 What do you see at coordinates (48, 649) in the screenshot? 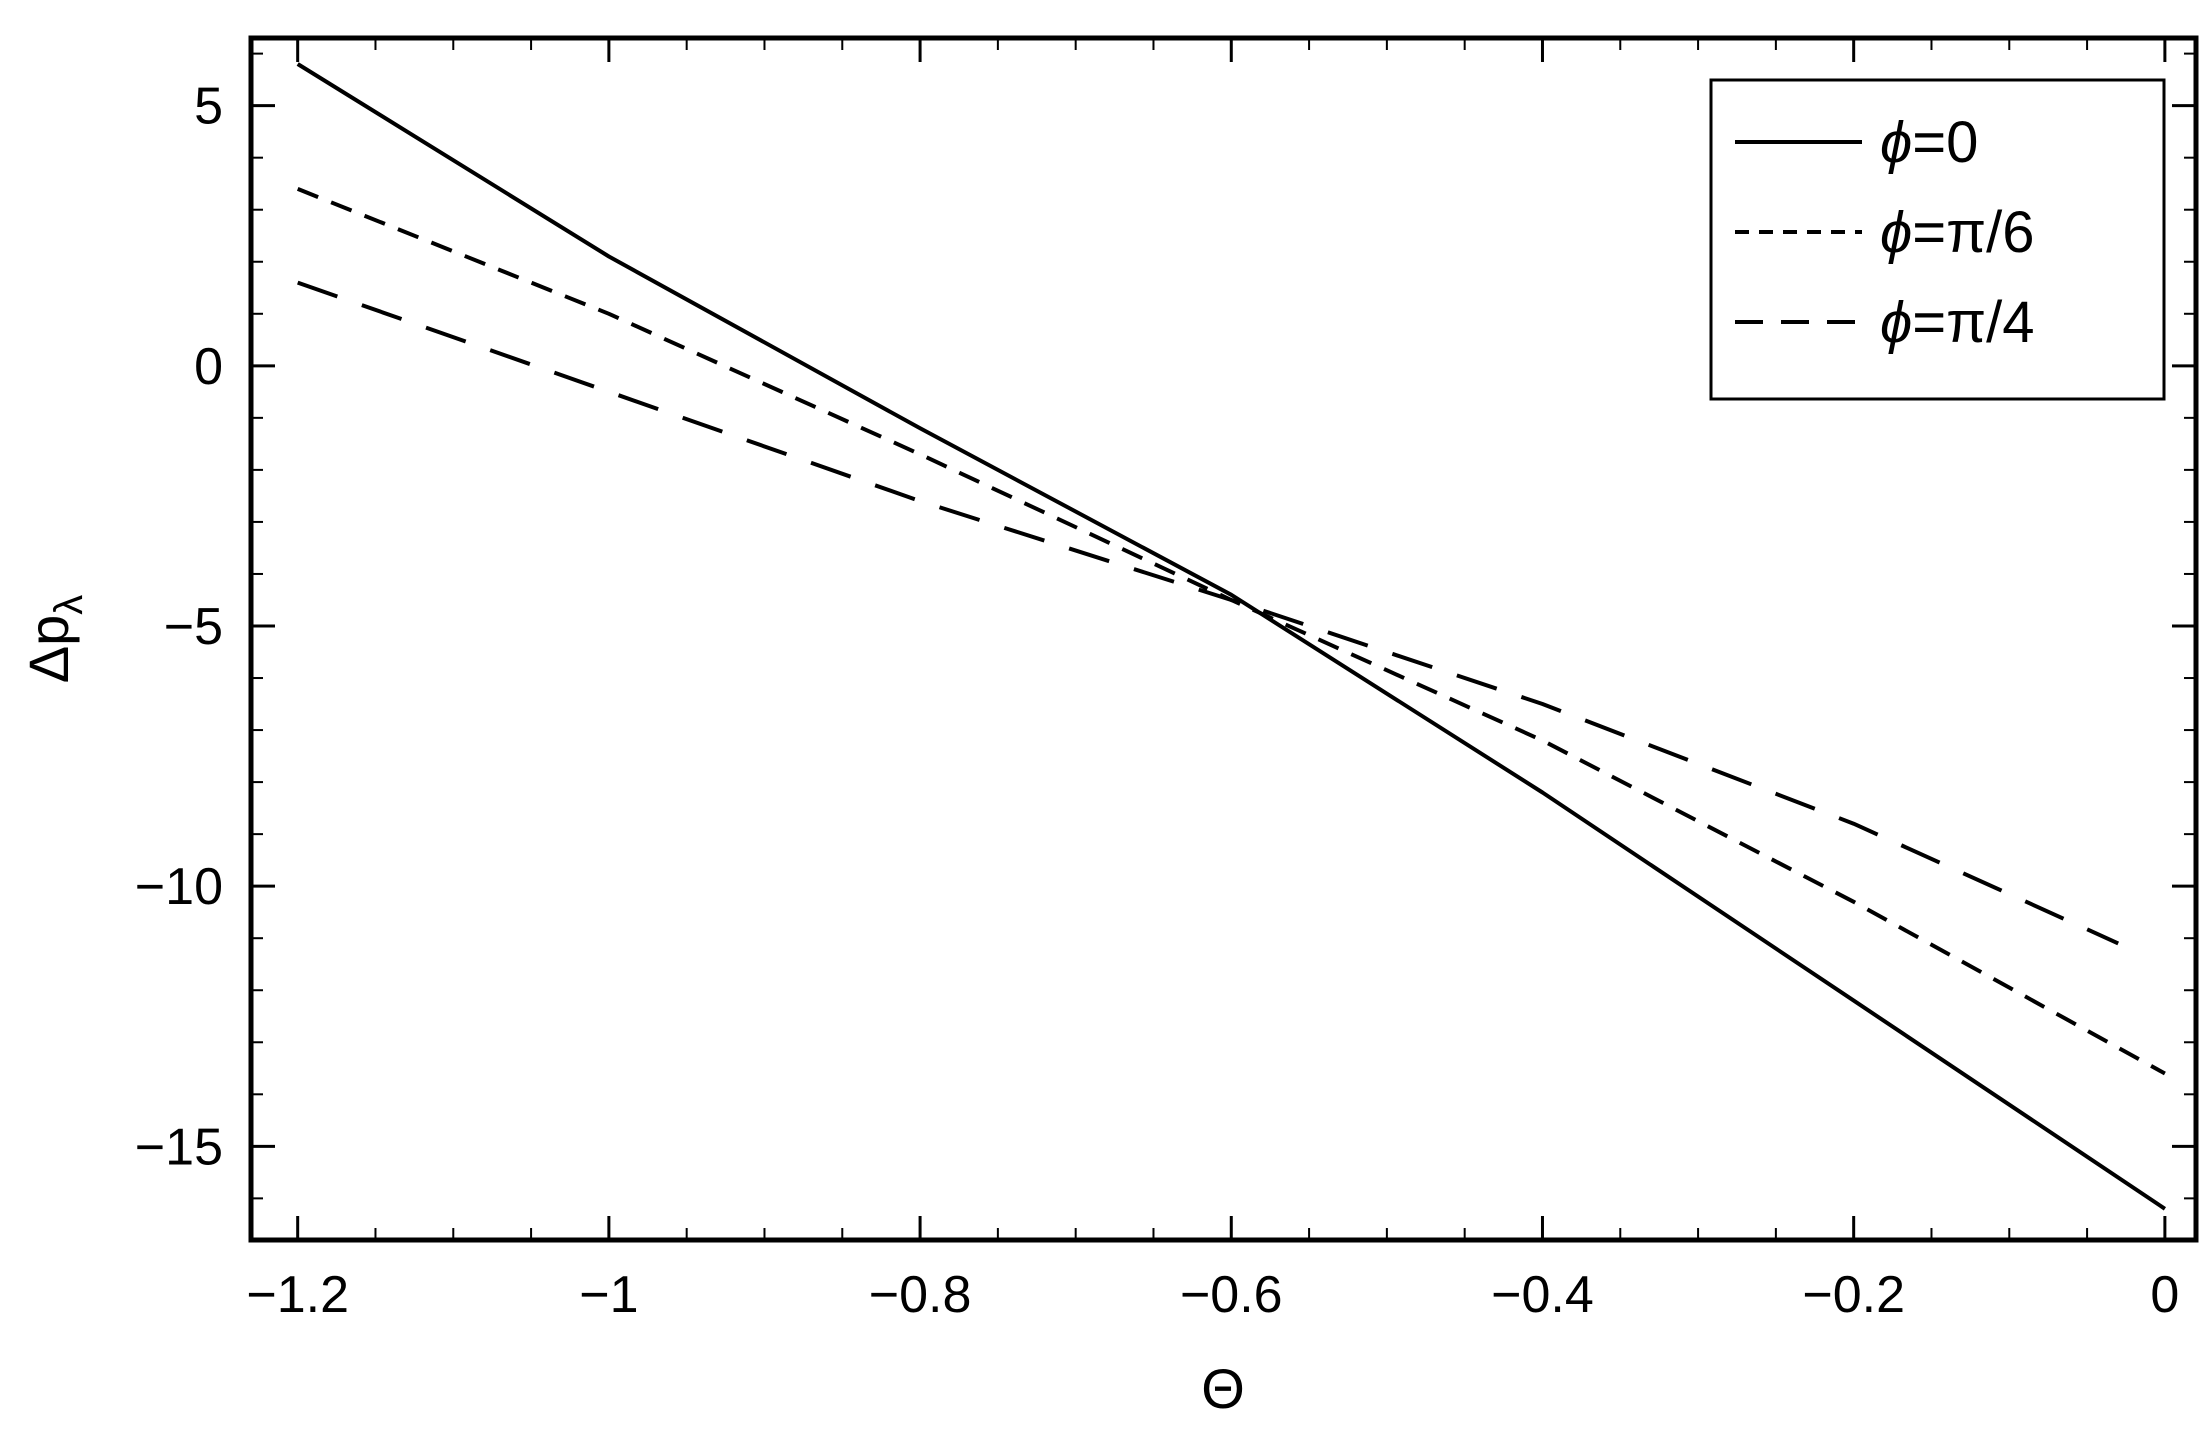
I see `y-axis-title-main: Δp` at bounding box center [48, 649].